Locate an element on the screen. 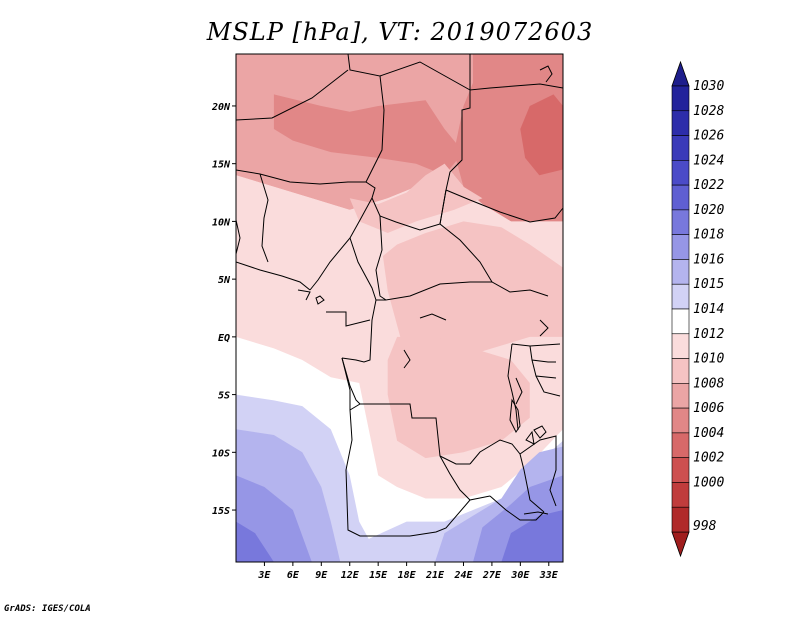 Image resolution: width=800 pixels, height=618 pixels. colorbar-label: 1022 is located at coordinates (708, 185).